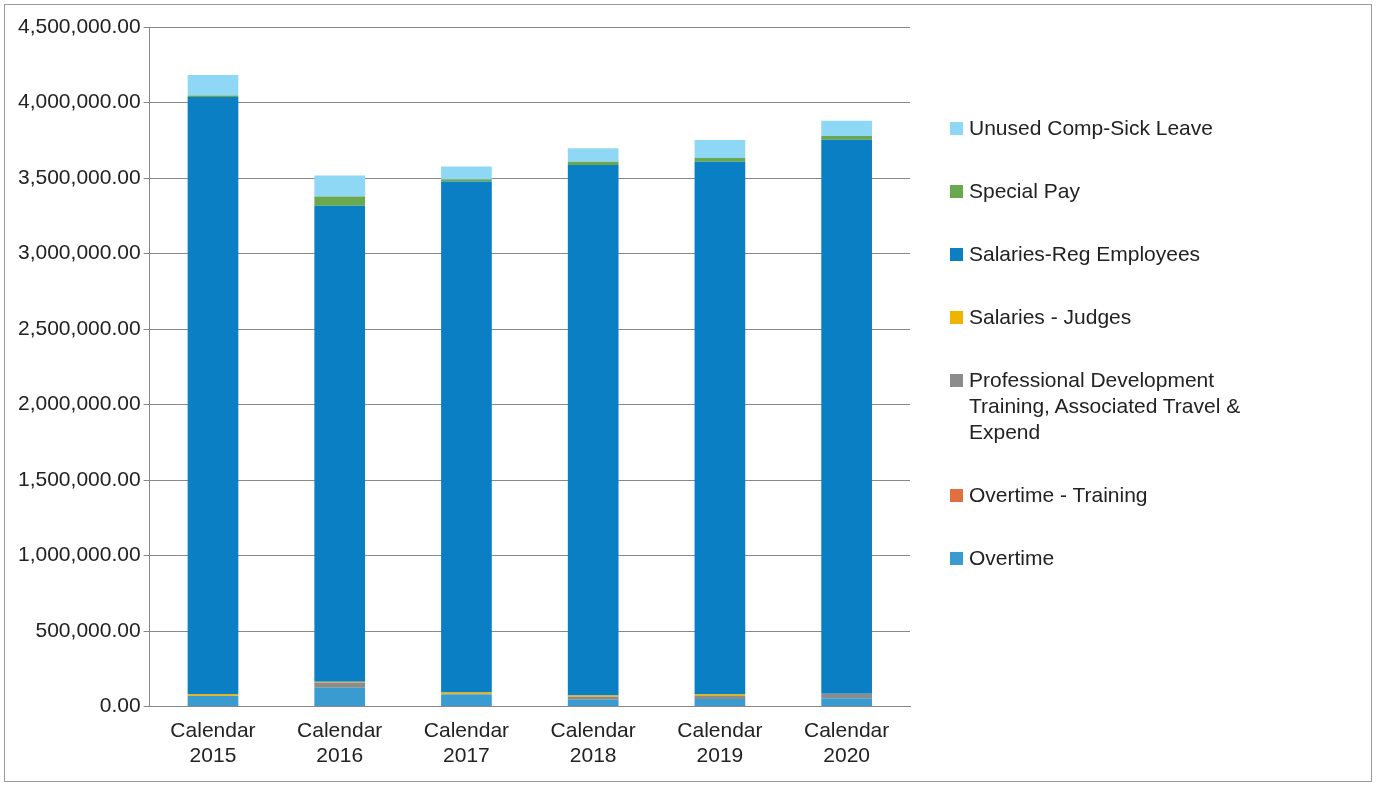 This screenshot has height=786, width=1376. What do you see at coordinates (1058, 495) in the screenshot?
I see `legend-label: Overtime - Training` at bounding box center [1058, 495].